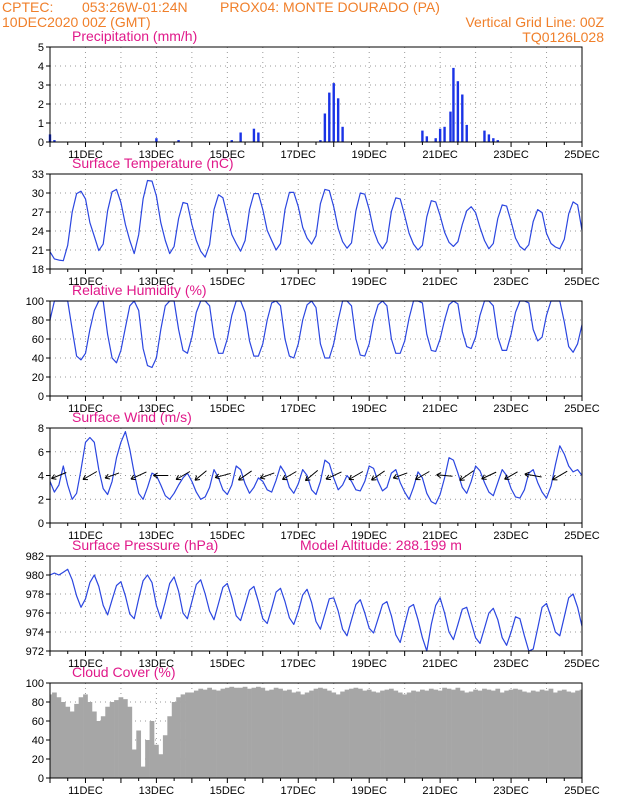 This screenshot has height=800, width=618. What do you see at coordinates (511, 409) in the screenshot?
I see `rh-xtick-label: 23DEC` at bounding box center [511, 409].